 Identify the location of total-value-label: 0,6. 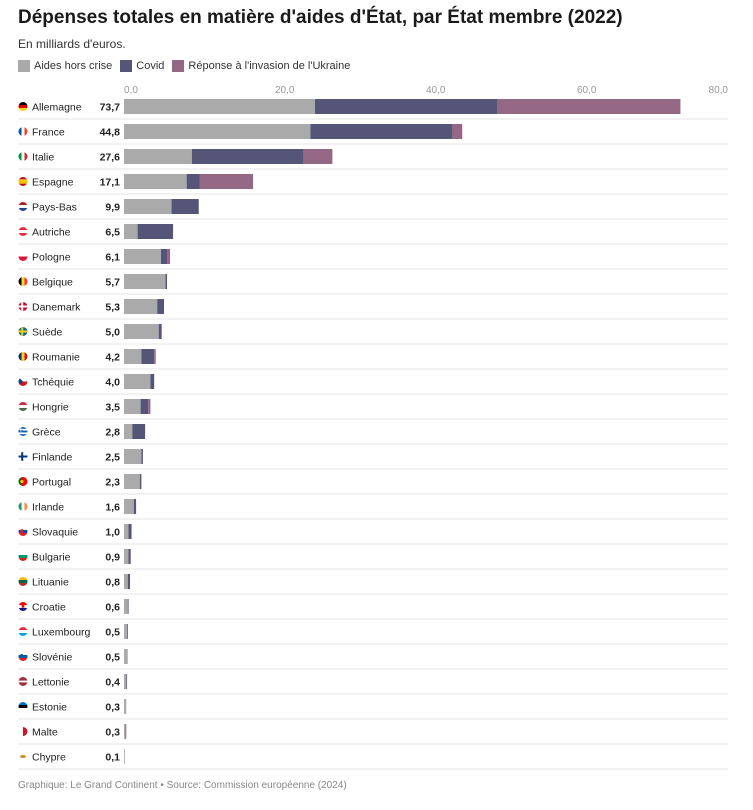
(112, 608).